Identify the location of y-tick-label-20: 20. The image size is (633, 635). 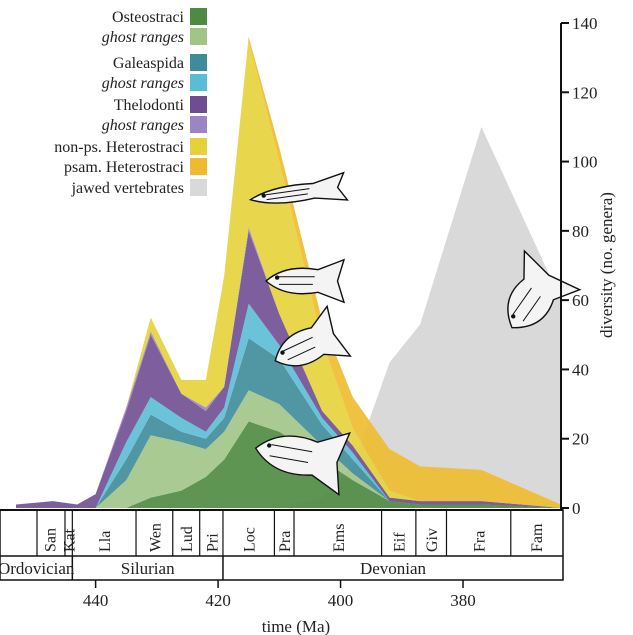
(580, 439).